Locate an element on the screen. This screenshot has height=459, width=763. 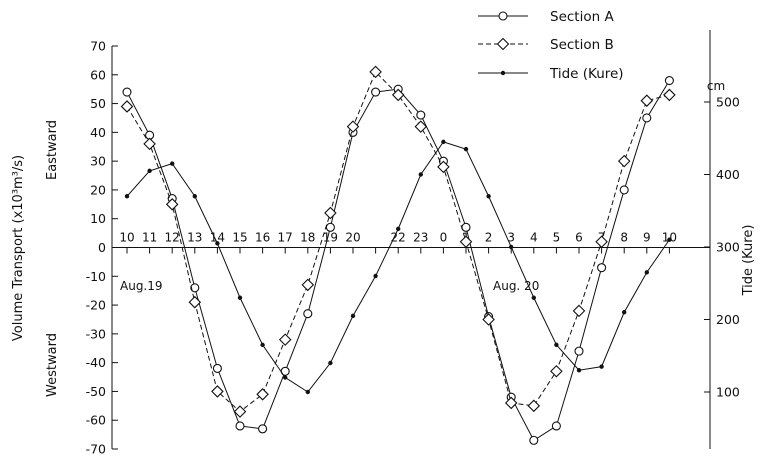
left-tick-label: -70 is located at coordinates (96, 449).